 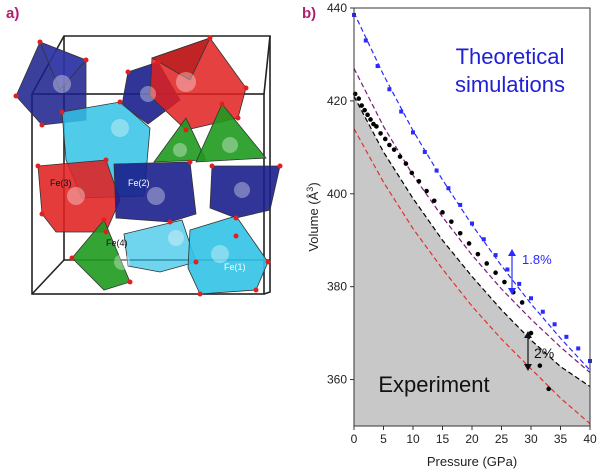 I want to click on annotation-1-8-percent: 1.8%, so click(x=530, y=272).